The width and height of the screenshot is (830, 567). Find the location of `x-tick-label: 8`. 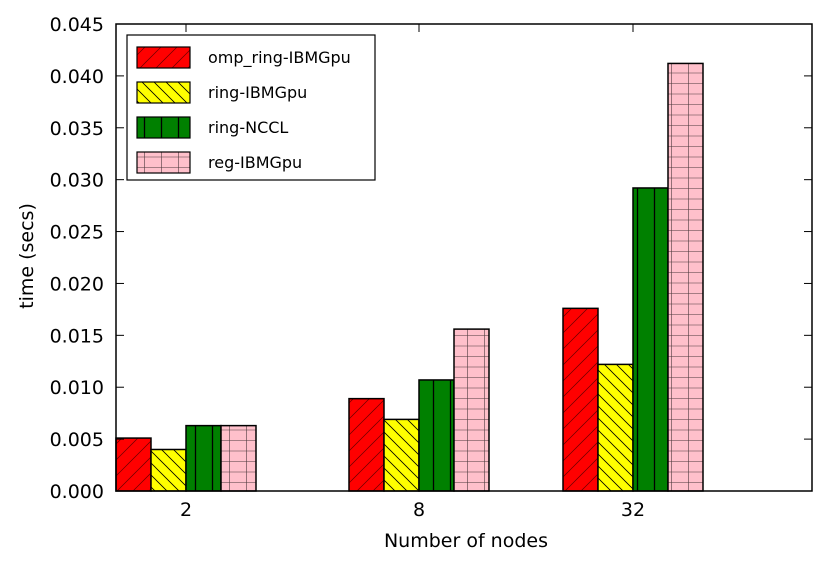

x-tick-label: 8 is located at coordinates (419, 510).